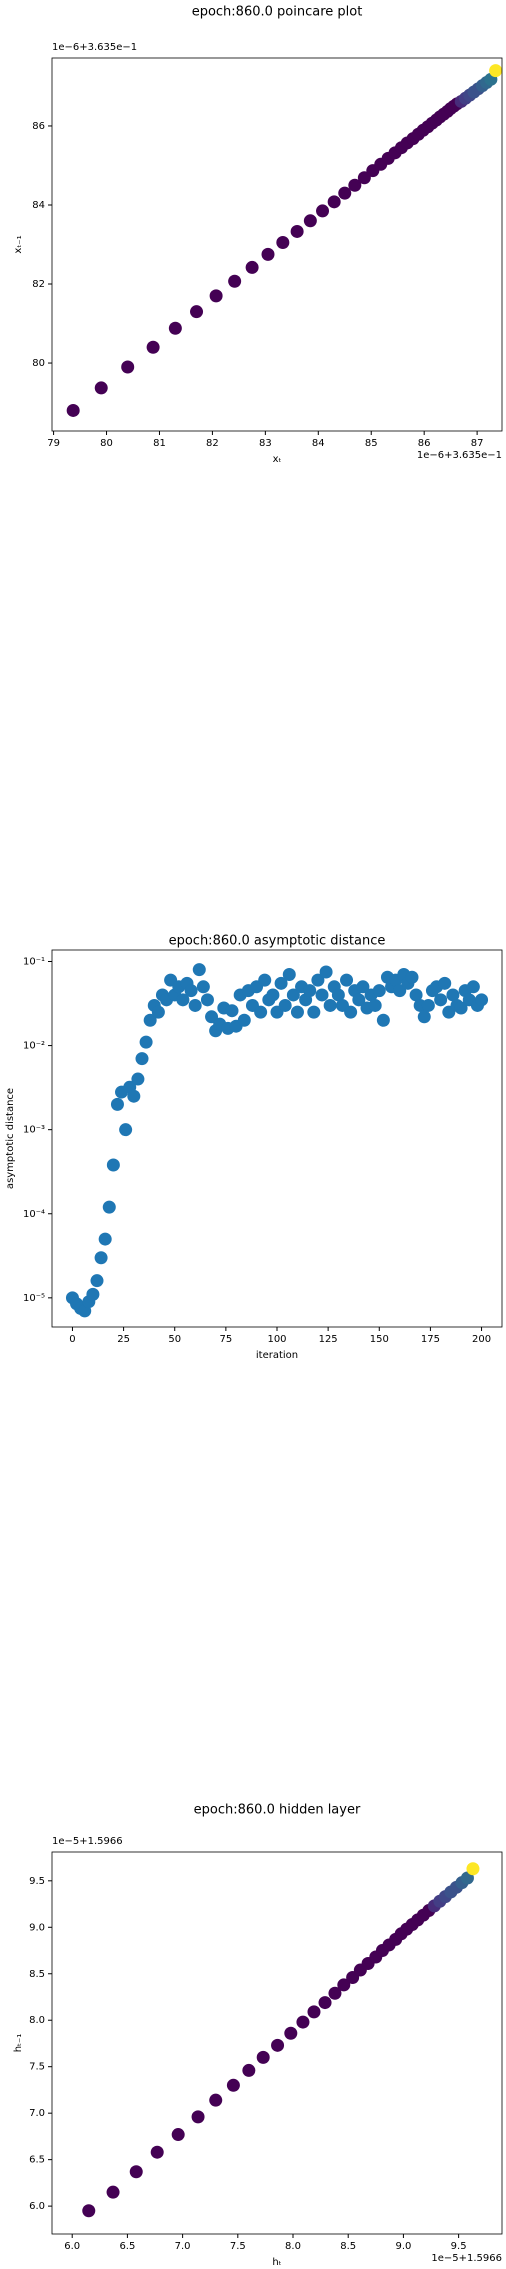 The height and width of the screenshot is (2269, 506). Describe the element at coordinates (430, 1339) in the screenshot. I see `x-tick-label: 175` at that location.